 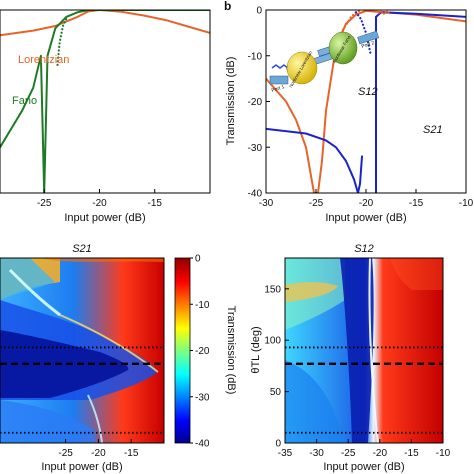 What do you see at coordinates (348, 453) in the screenshot?
I see `panel-d-xtick-label: -25` at bounding box center [348, 453].